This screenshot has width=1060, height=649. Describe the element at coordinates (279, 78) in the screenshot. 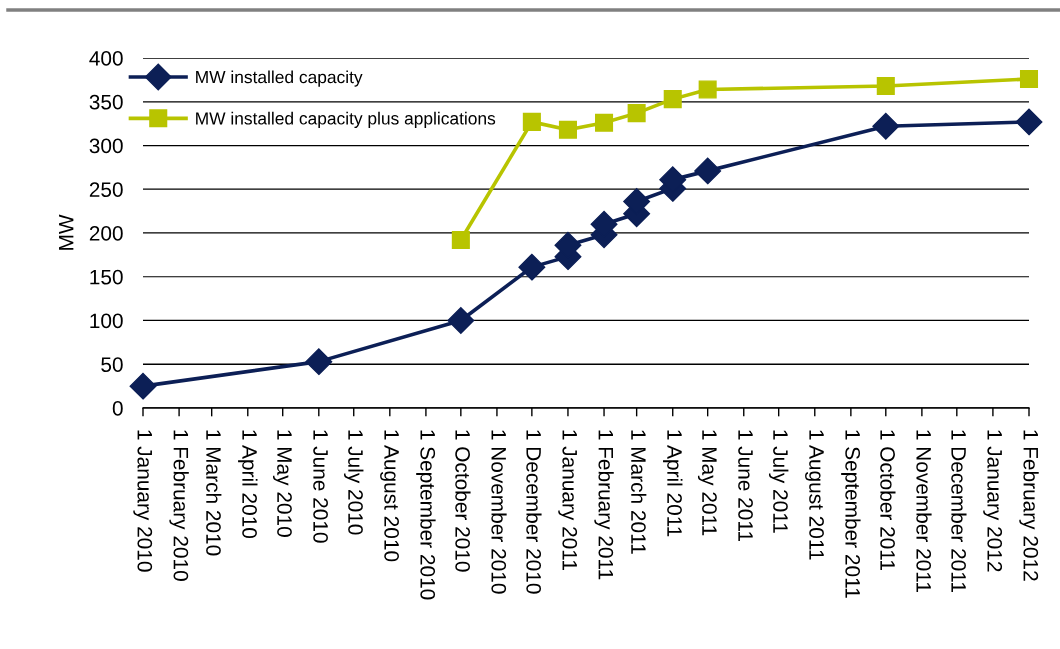

I see `legend-label: MW installed capacity` at that location.